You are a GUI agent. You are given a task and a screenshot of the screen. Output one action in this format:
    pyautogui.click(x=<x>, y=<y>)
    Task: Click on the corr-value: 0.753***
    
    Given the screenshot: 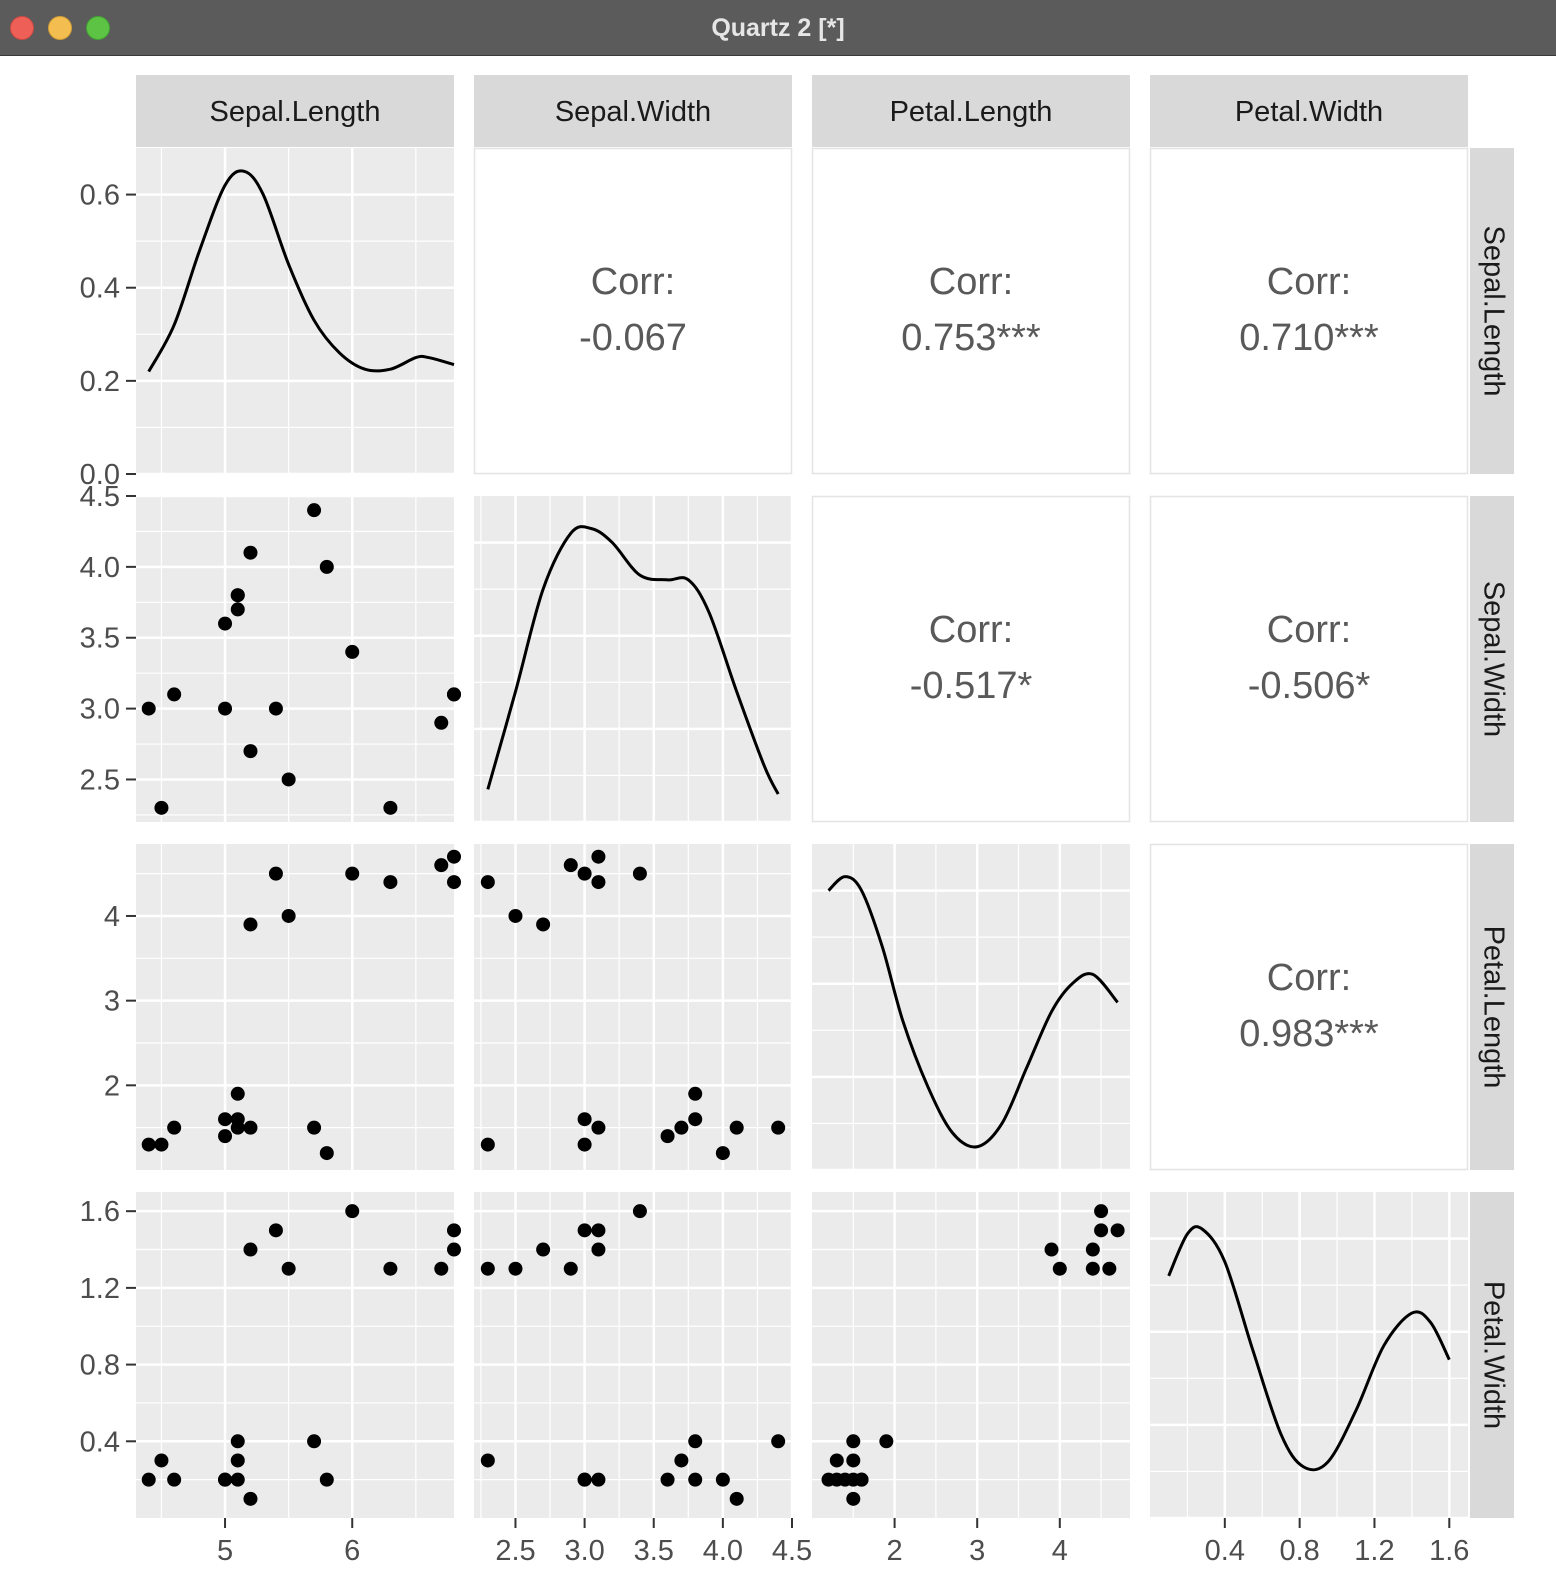 What is the action you would take?
    pyautogui.click(x=971, y=338)
    